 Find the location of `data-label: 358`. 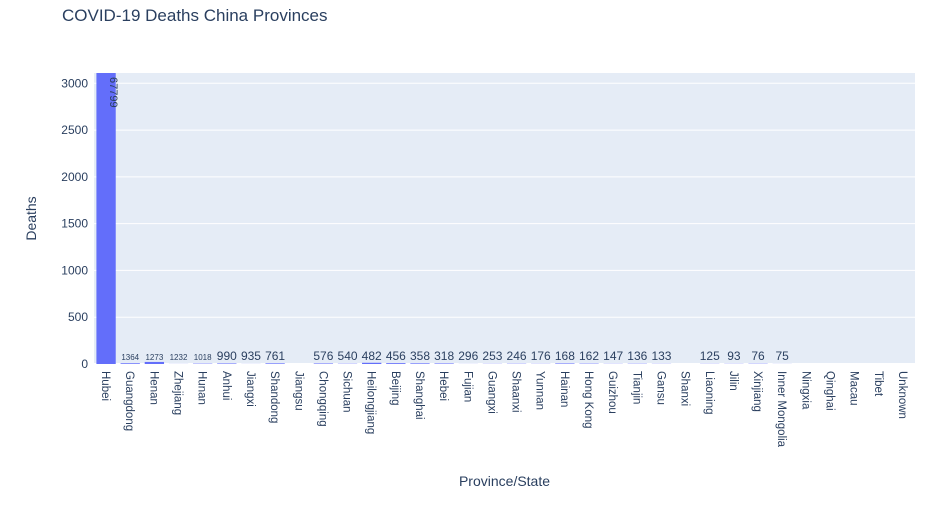

data-label: 358 is located at coordinates (420, 356).